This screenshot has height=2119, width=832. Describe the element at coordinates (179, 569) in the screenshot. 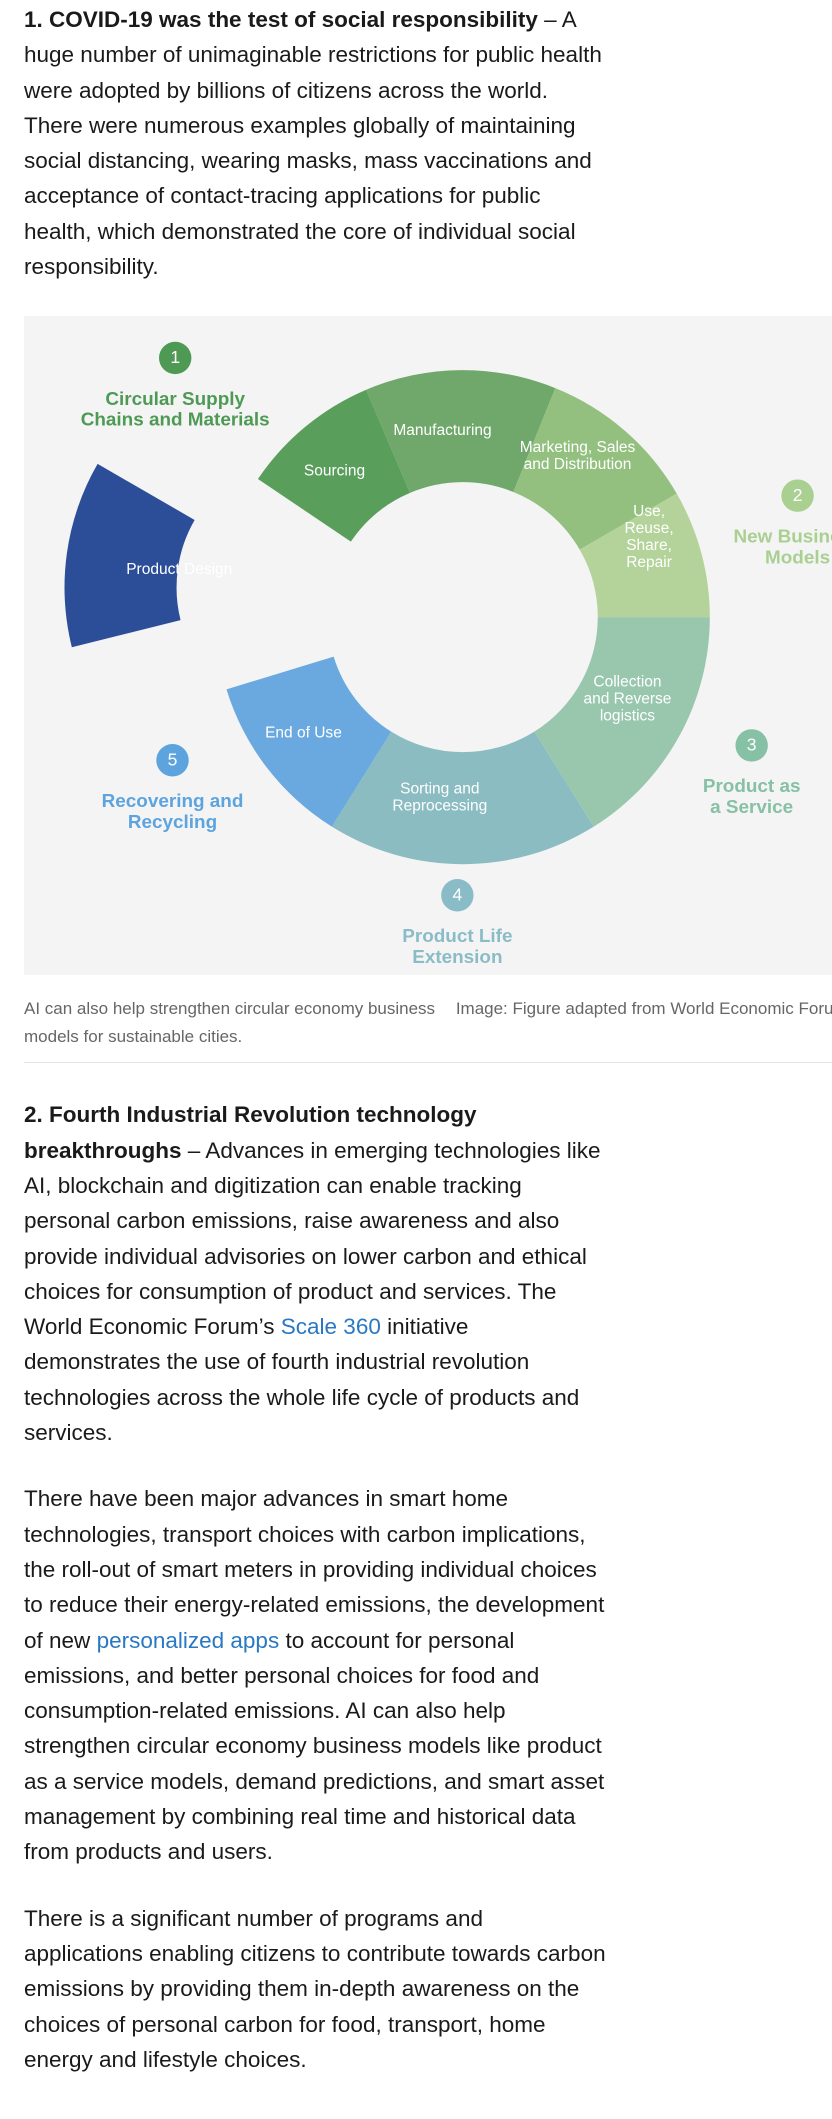

I see `segment-label: Product Design` at that location.